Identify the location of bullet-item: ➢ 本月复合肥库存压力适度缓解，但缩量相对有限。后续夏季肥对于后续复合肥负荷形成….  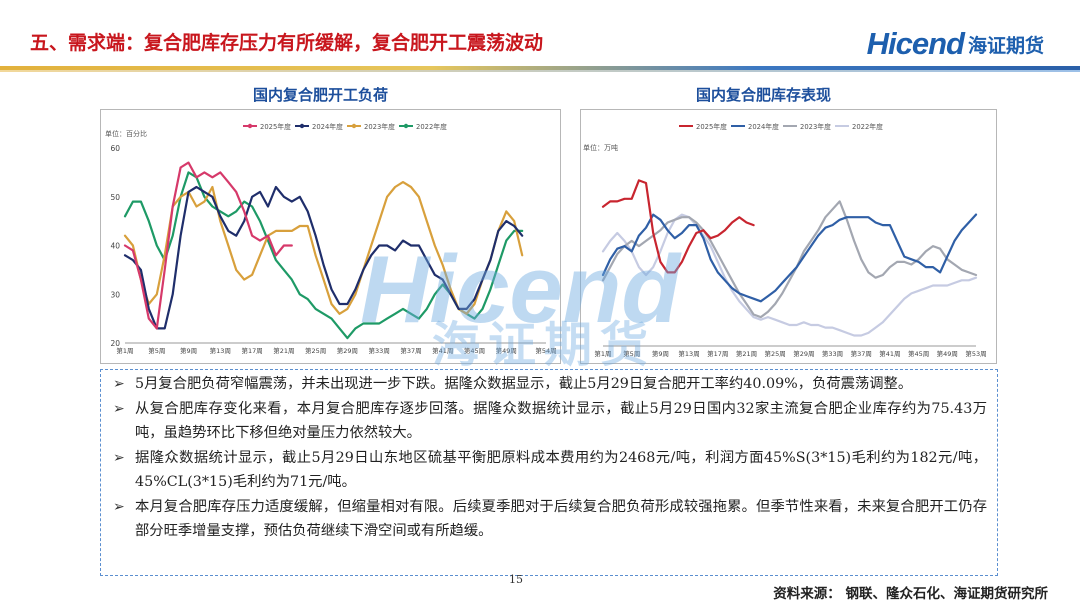
(549, 519).